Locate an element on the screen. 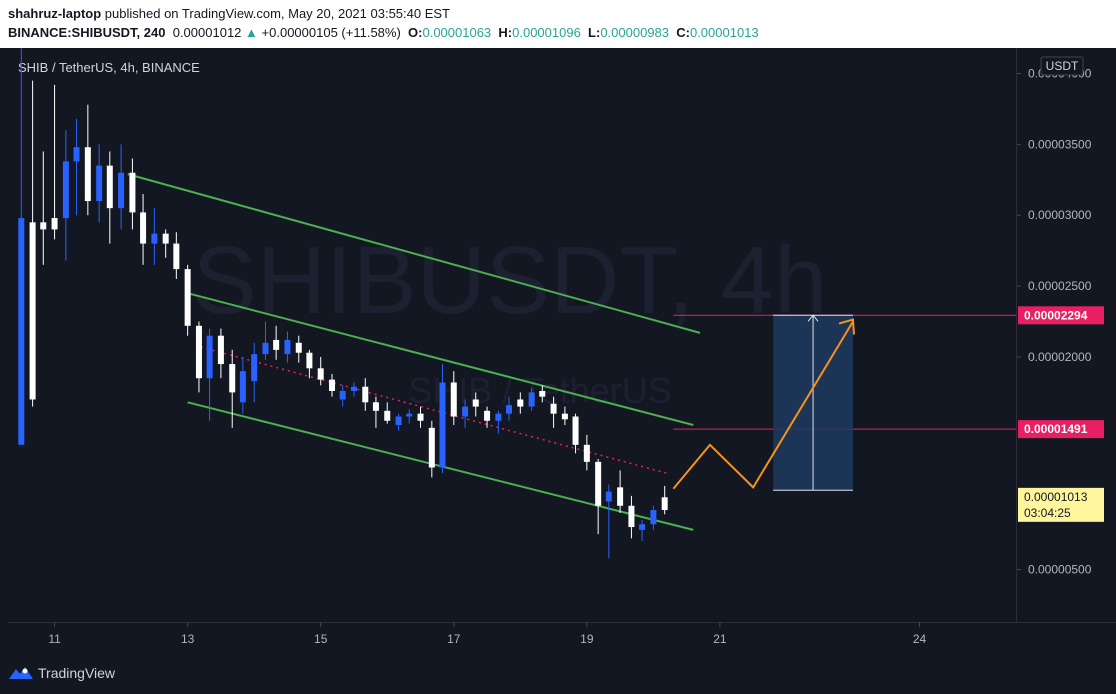 The height and width of the screenshot is (694, 1116). channel-upper-line is located at coordinates (414, 253).